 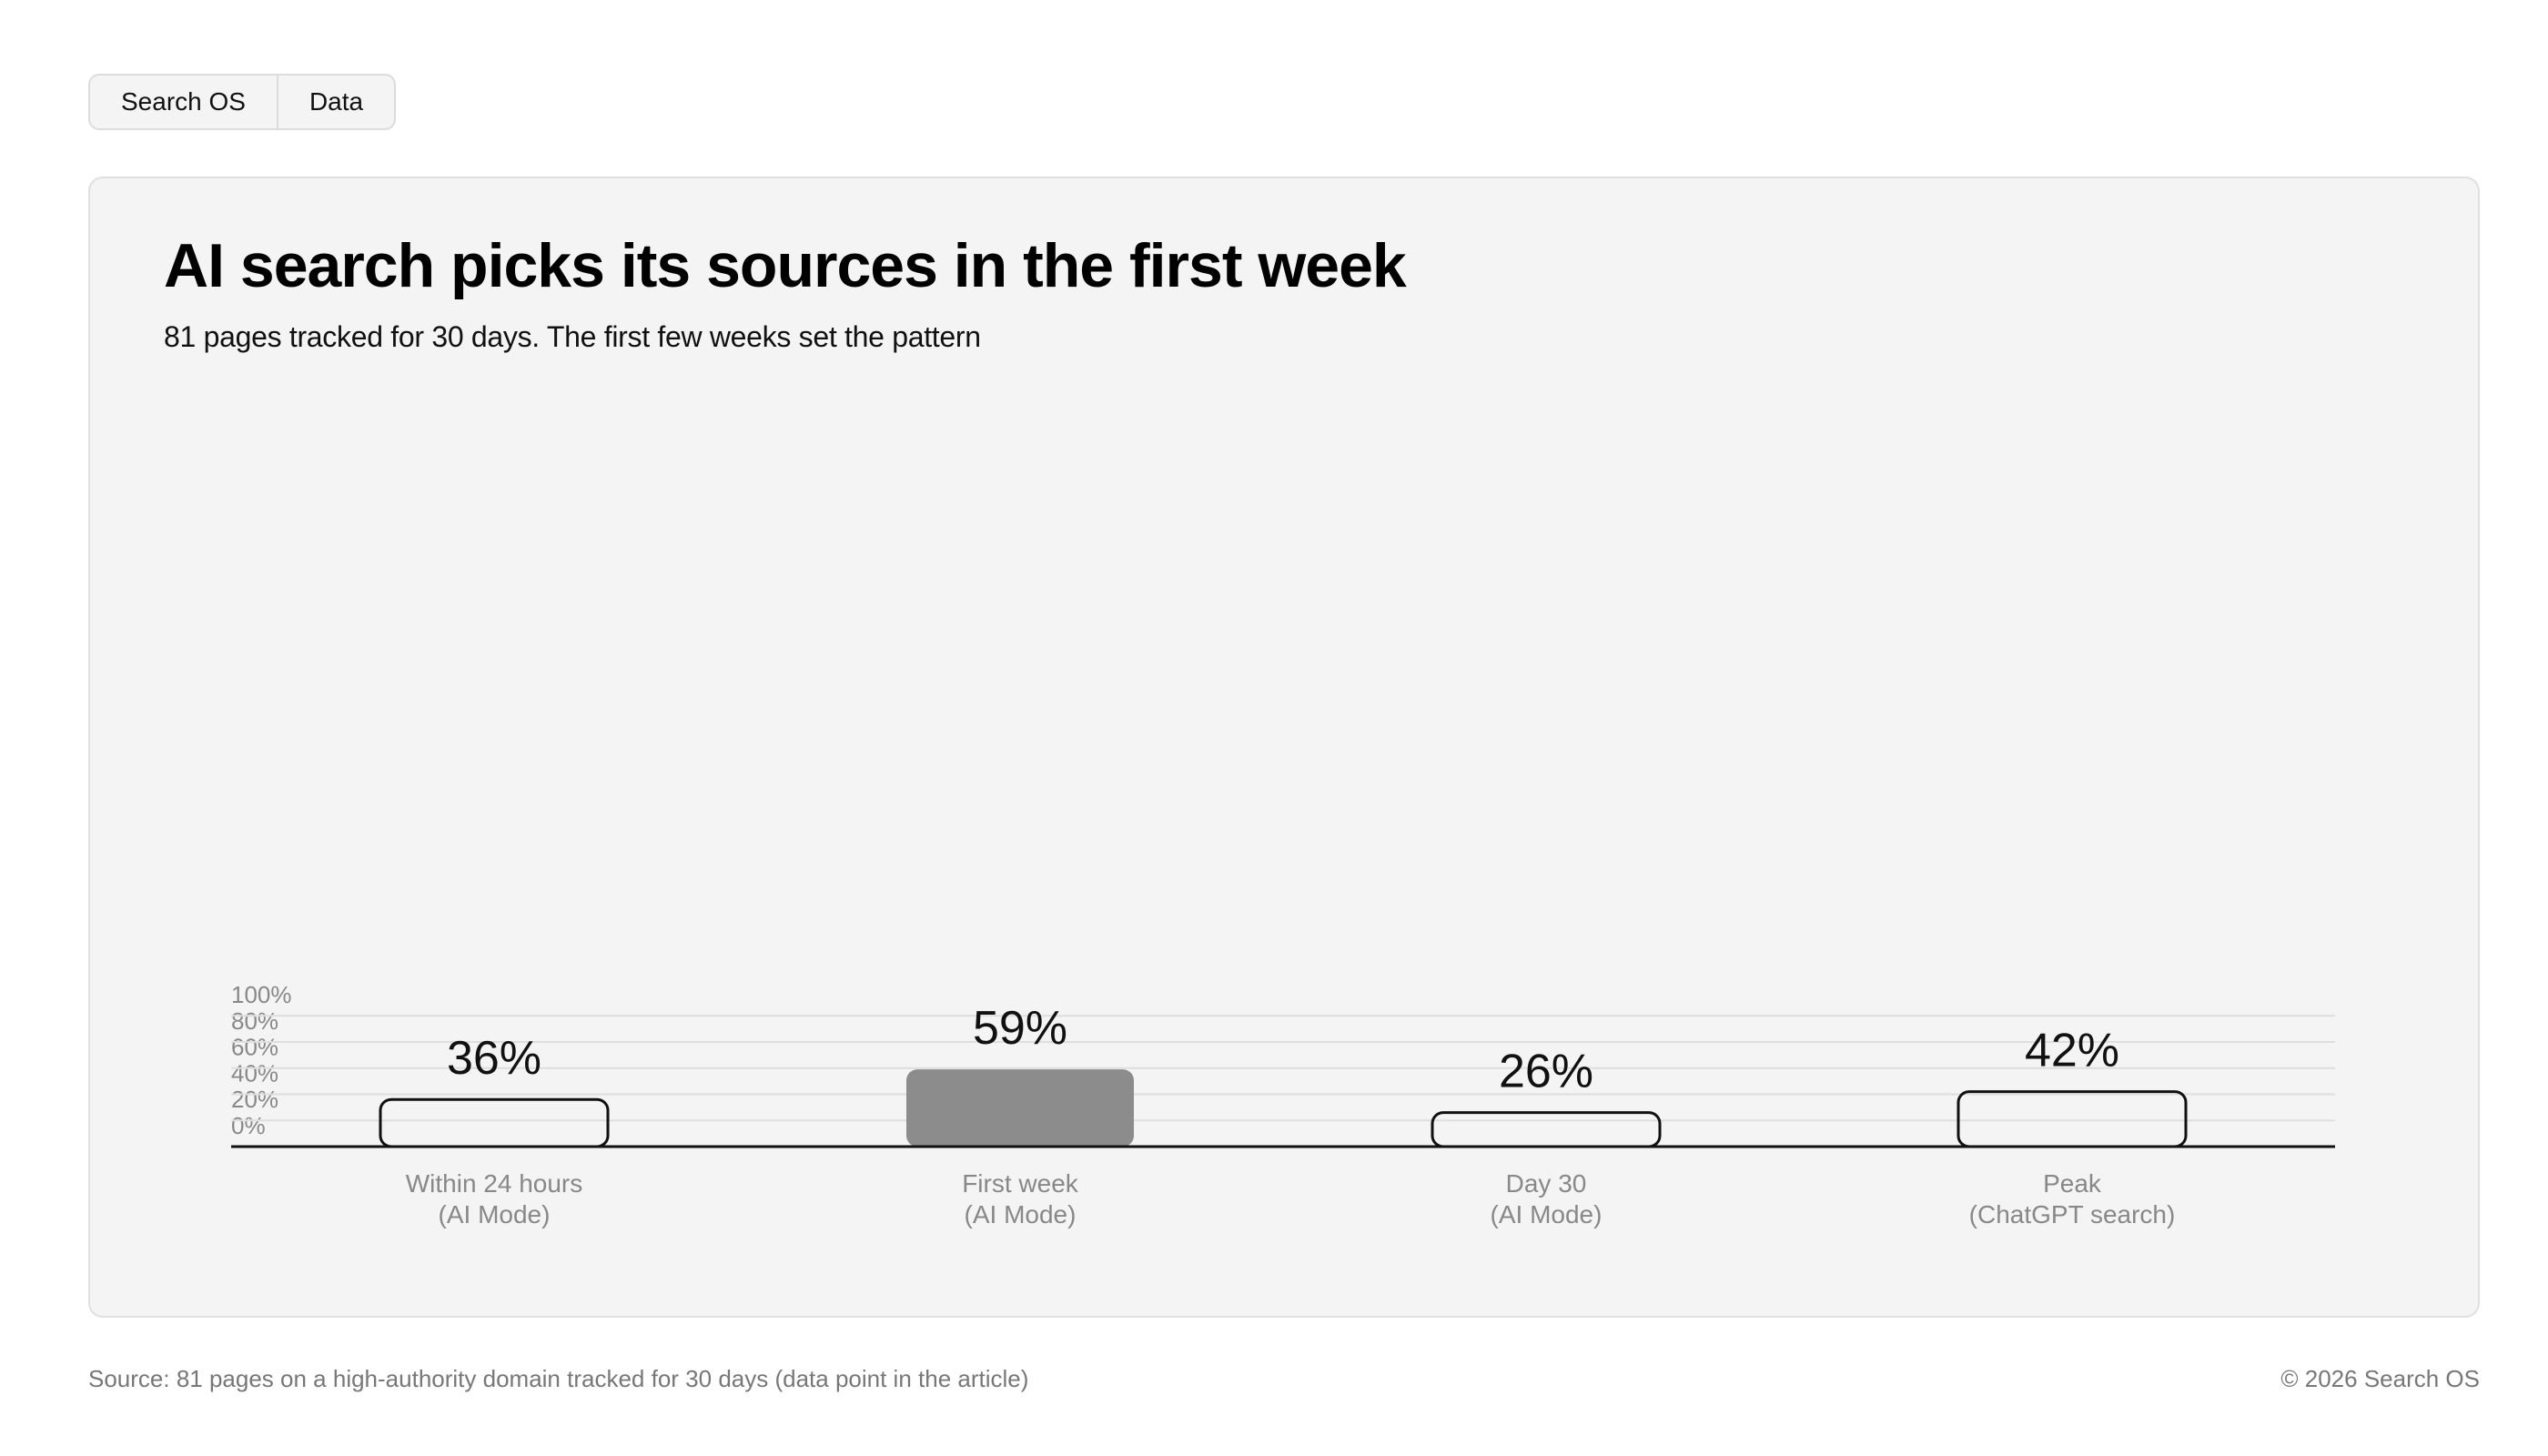 What do you see at coordinates (494, 1058) in the screenshot?
I see `data-label: 36%` at bounding box center [494, 1058].